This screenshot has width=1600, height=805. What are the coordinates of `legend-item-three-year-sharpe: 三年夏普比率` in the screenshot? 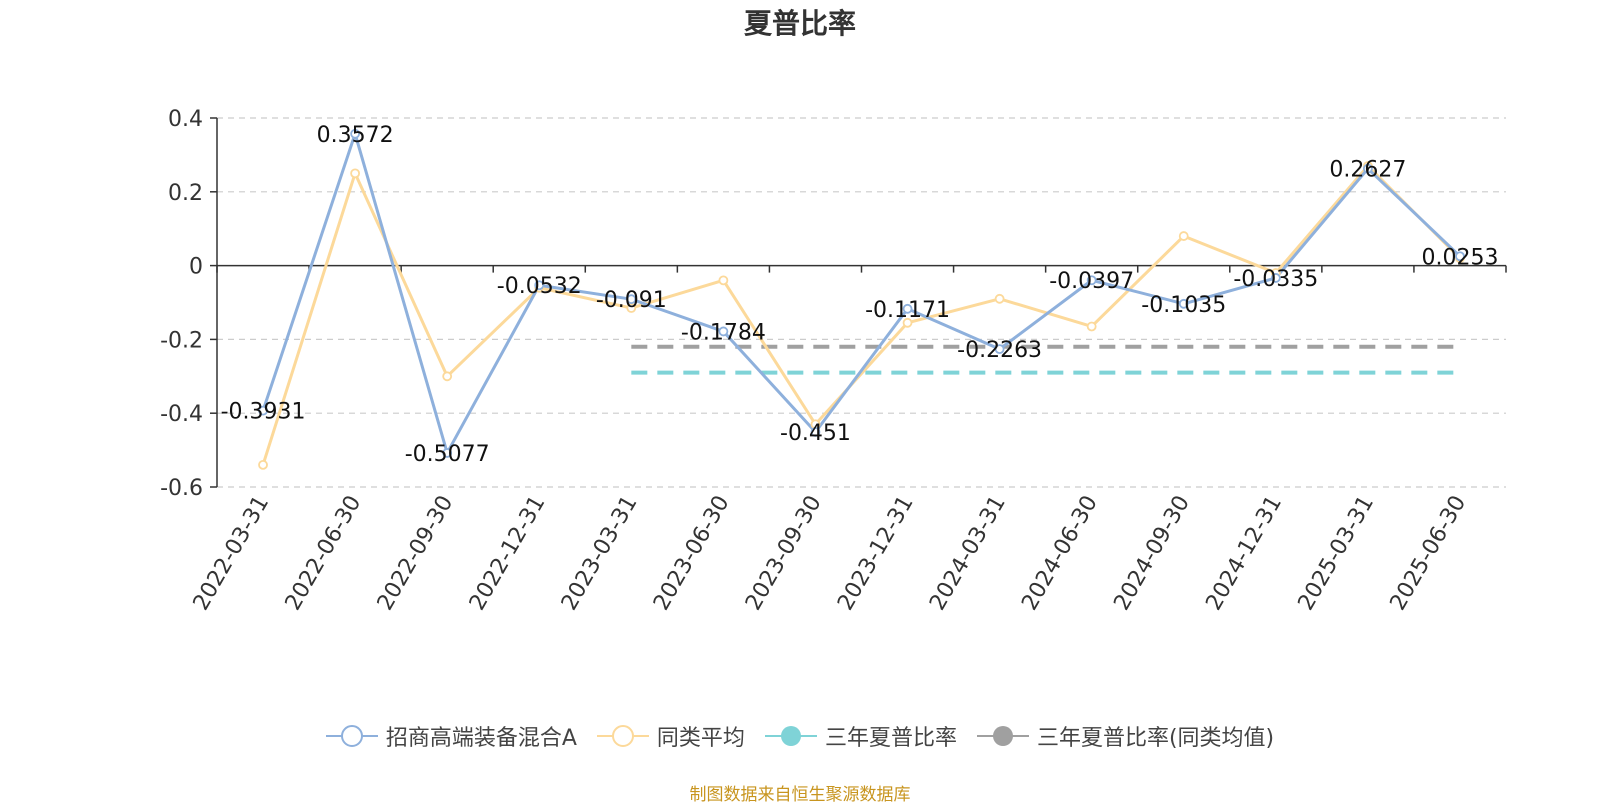 It's located at (860, 736).